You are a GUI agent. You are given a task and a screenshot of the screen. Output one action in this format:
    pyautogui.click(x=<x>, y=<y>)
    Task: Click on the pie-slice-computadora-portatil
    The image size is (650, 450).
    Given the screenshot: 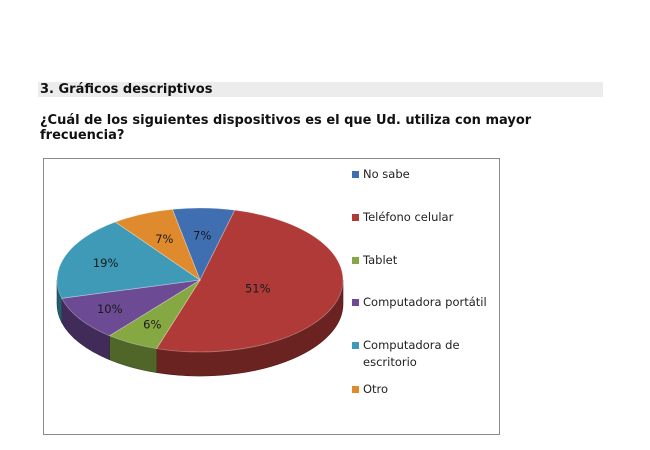 What is the action you would take?
    pyautogui.click(x=131, y=308)
    